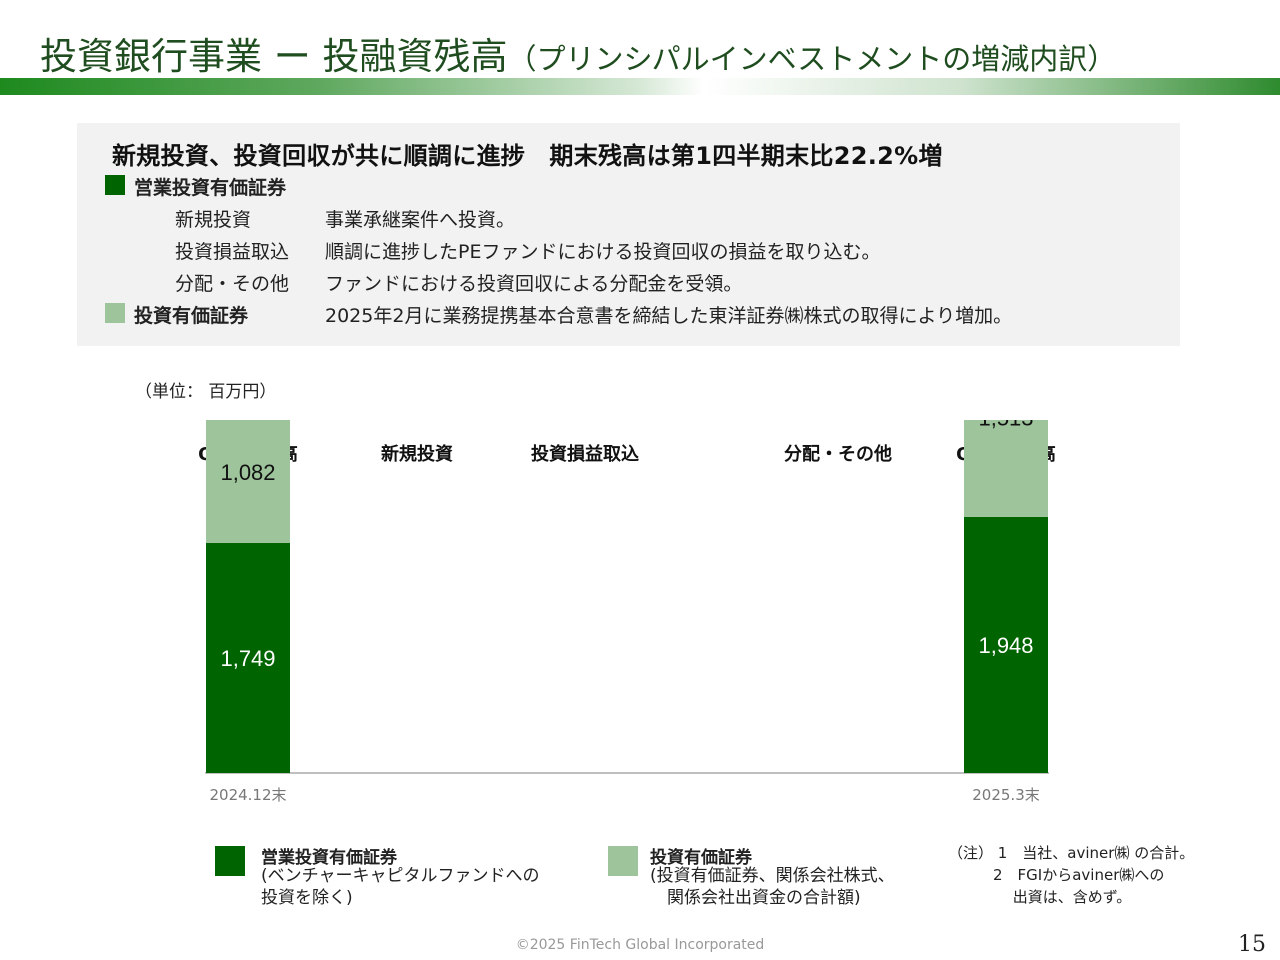  I want to click on label-q2-dark: 1,948, so click(1005, 645).